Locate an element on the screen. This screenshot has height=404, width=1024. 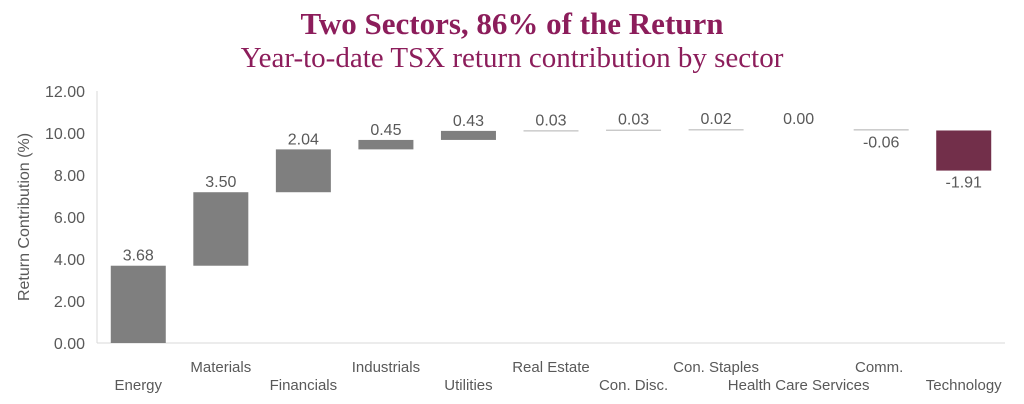
y-tick-label: 2.00 is located at coordinates (69, 302).